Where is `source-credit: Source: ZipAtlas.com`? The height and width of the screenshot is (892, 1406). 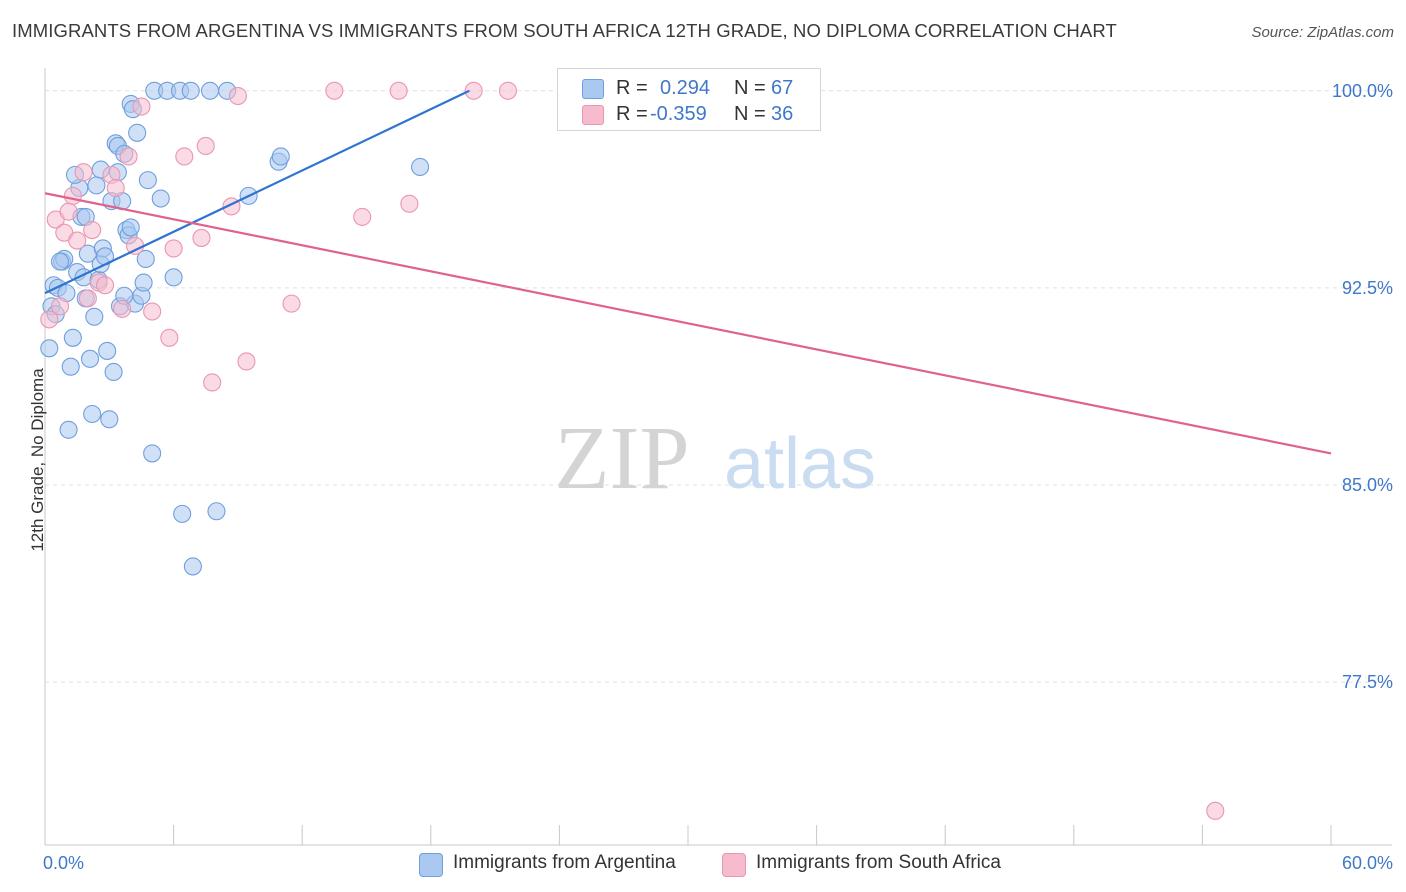
source-credit: Source: ZipAtlas.com is located at coordinates (1322, 32).